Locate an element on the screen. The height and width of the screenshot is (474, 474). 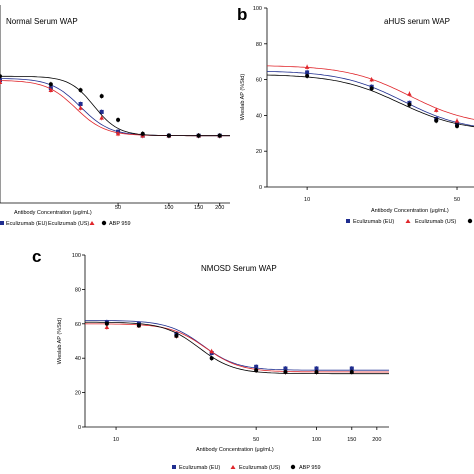
panel-a-legend: Eculizumab (EU) Eculizumab (US) ABP 959 is located at coordinates (65, 223).